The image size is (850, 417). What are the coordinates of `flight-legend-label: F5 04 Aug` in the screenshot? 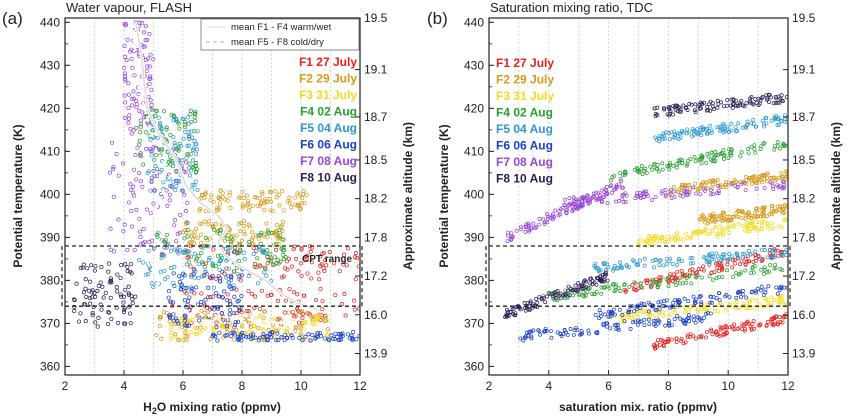 It's located at (328, 128).